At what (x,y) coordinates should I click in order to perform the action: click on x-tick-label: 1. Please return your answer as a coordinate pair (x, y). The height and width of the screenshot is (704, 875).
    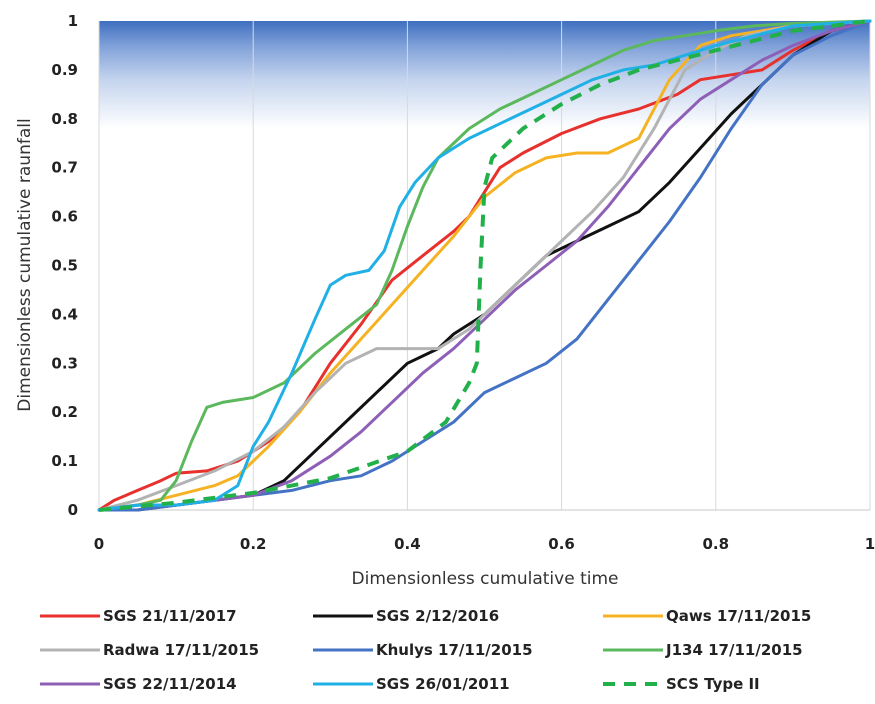
    Looking at the image, I should click on (870, 544).